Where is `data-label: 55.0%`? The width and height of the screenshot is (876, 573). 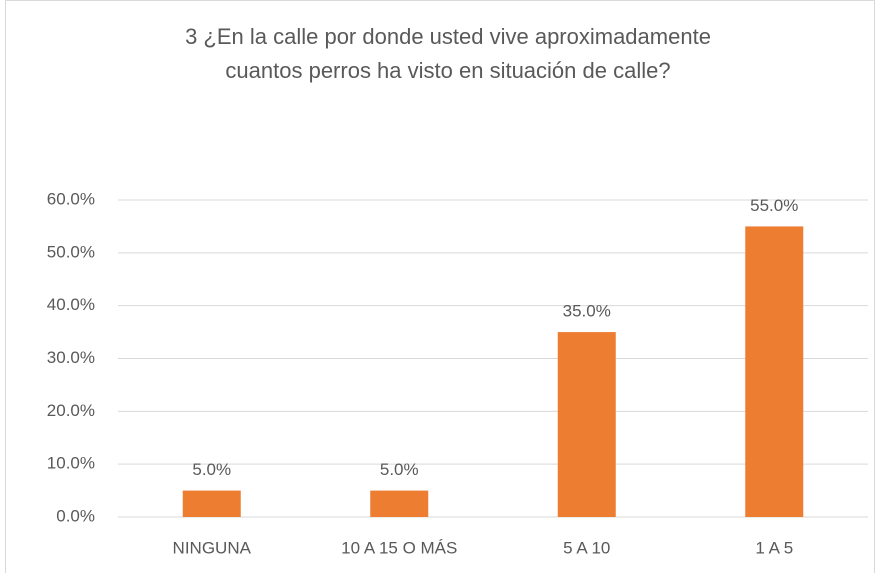
data-label: 55.0% is located at coordinates (774, 205).